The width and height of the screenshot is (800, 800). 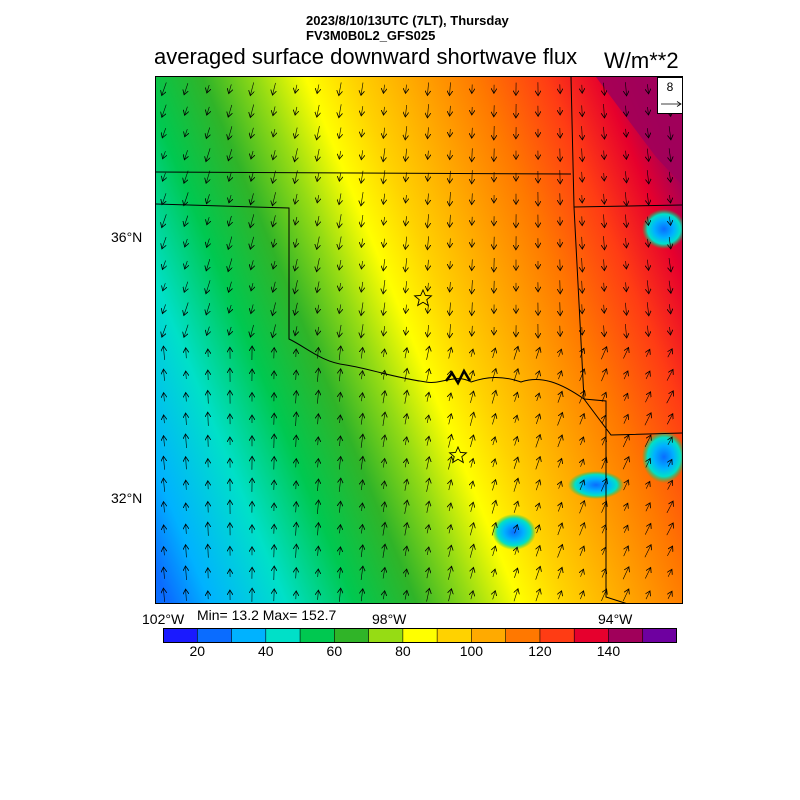 I want to click on border-ks-ok, so click(x=364, y=173).